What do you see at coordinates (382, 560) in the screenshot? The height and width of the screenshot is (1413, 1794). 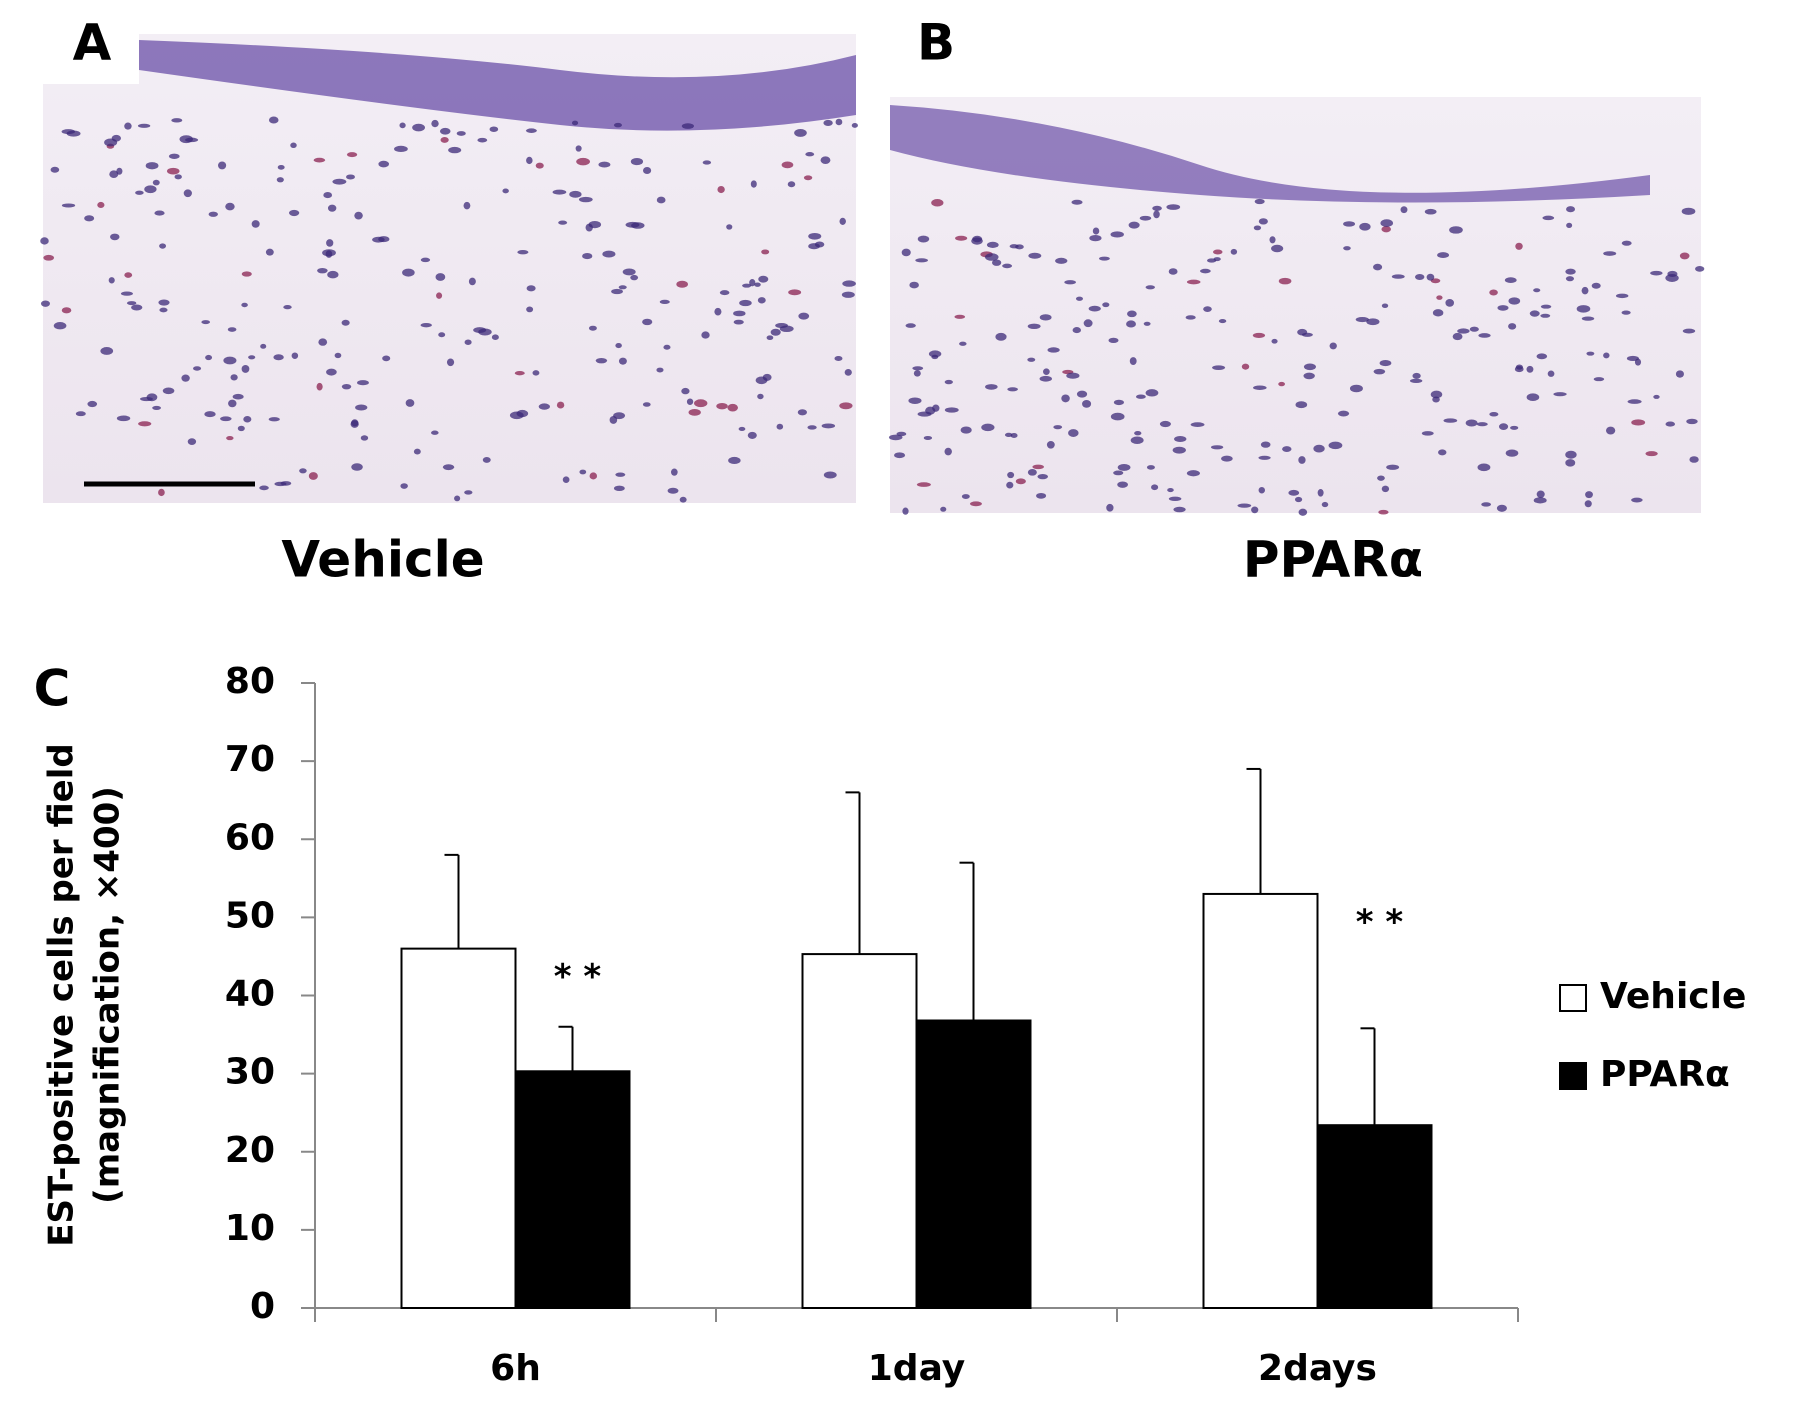 I see `caption: Vehicle` at bounding box center [382, 560].